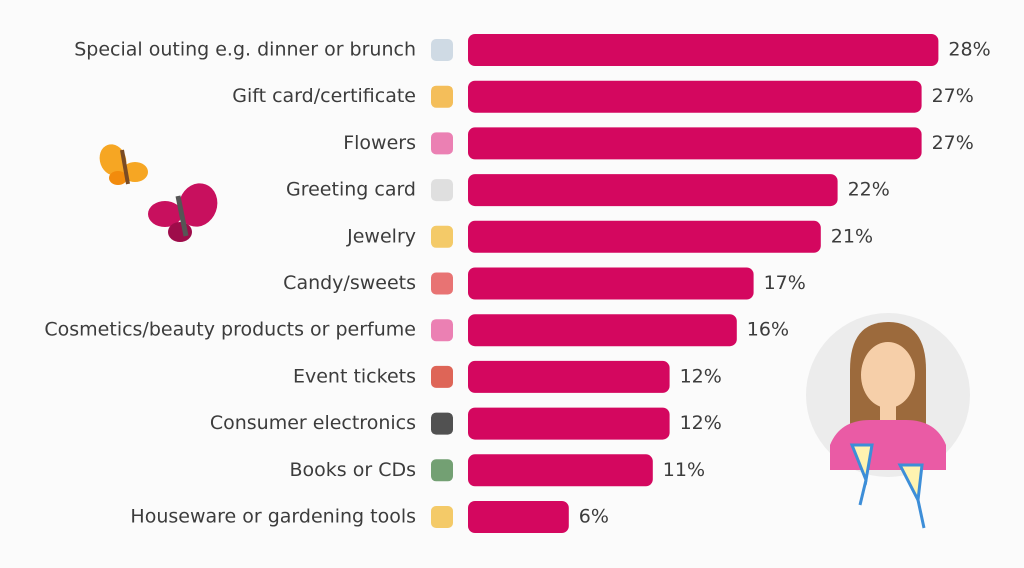 The image size is (1024, 568). What do you see at coordinates (230, 330) in the screenshot?
I see `category-label: Cosmetics/beauty products or perfume` at bounding box center [230, 330].